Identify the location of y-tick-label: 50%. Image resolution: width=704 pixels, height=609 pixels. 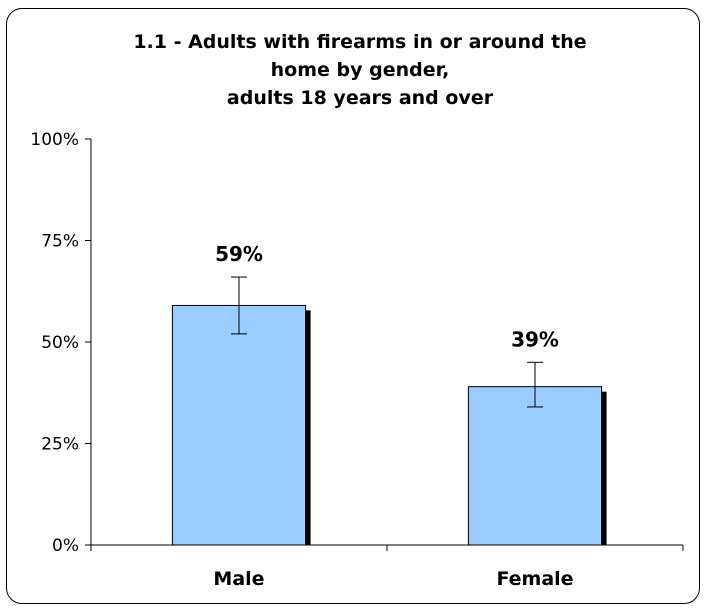
(60, 343).